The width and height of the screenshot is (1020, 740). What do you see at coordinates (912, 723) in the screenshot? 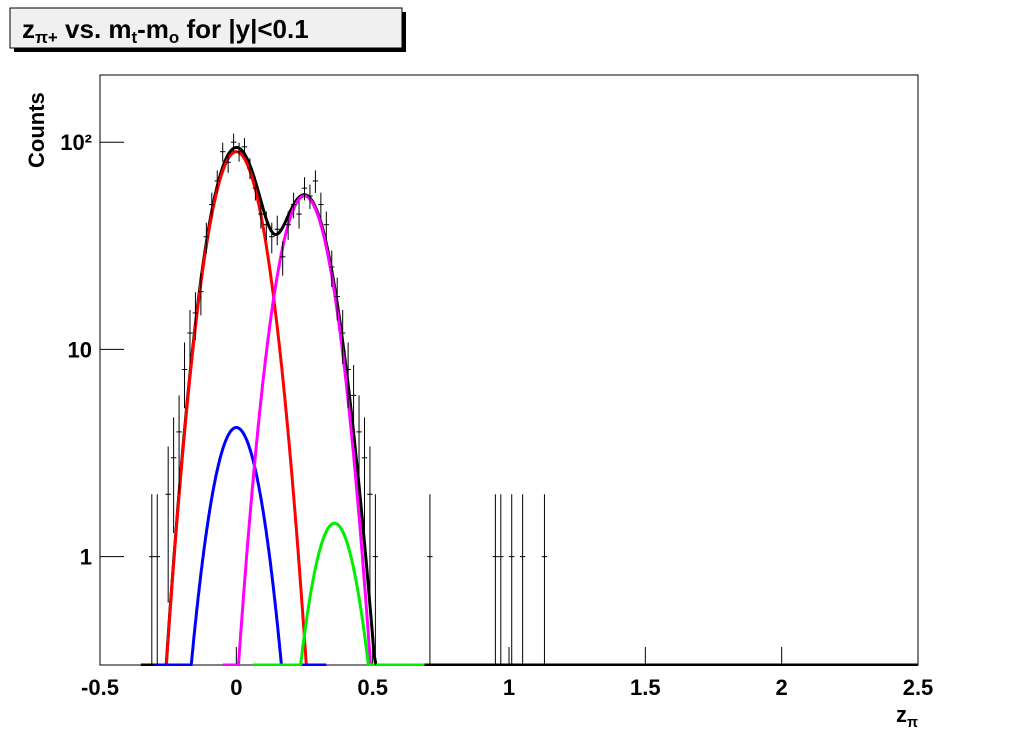
I see `label-part: π` at bounding box center [912, 723].